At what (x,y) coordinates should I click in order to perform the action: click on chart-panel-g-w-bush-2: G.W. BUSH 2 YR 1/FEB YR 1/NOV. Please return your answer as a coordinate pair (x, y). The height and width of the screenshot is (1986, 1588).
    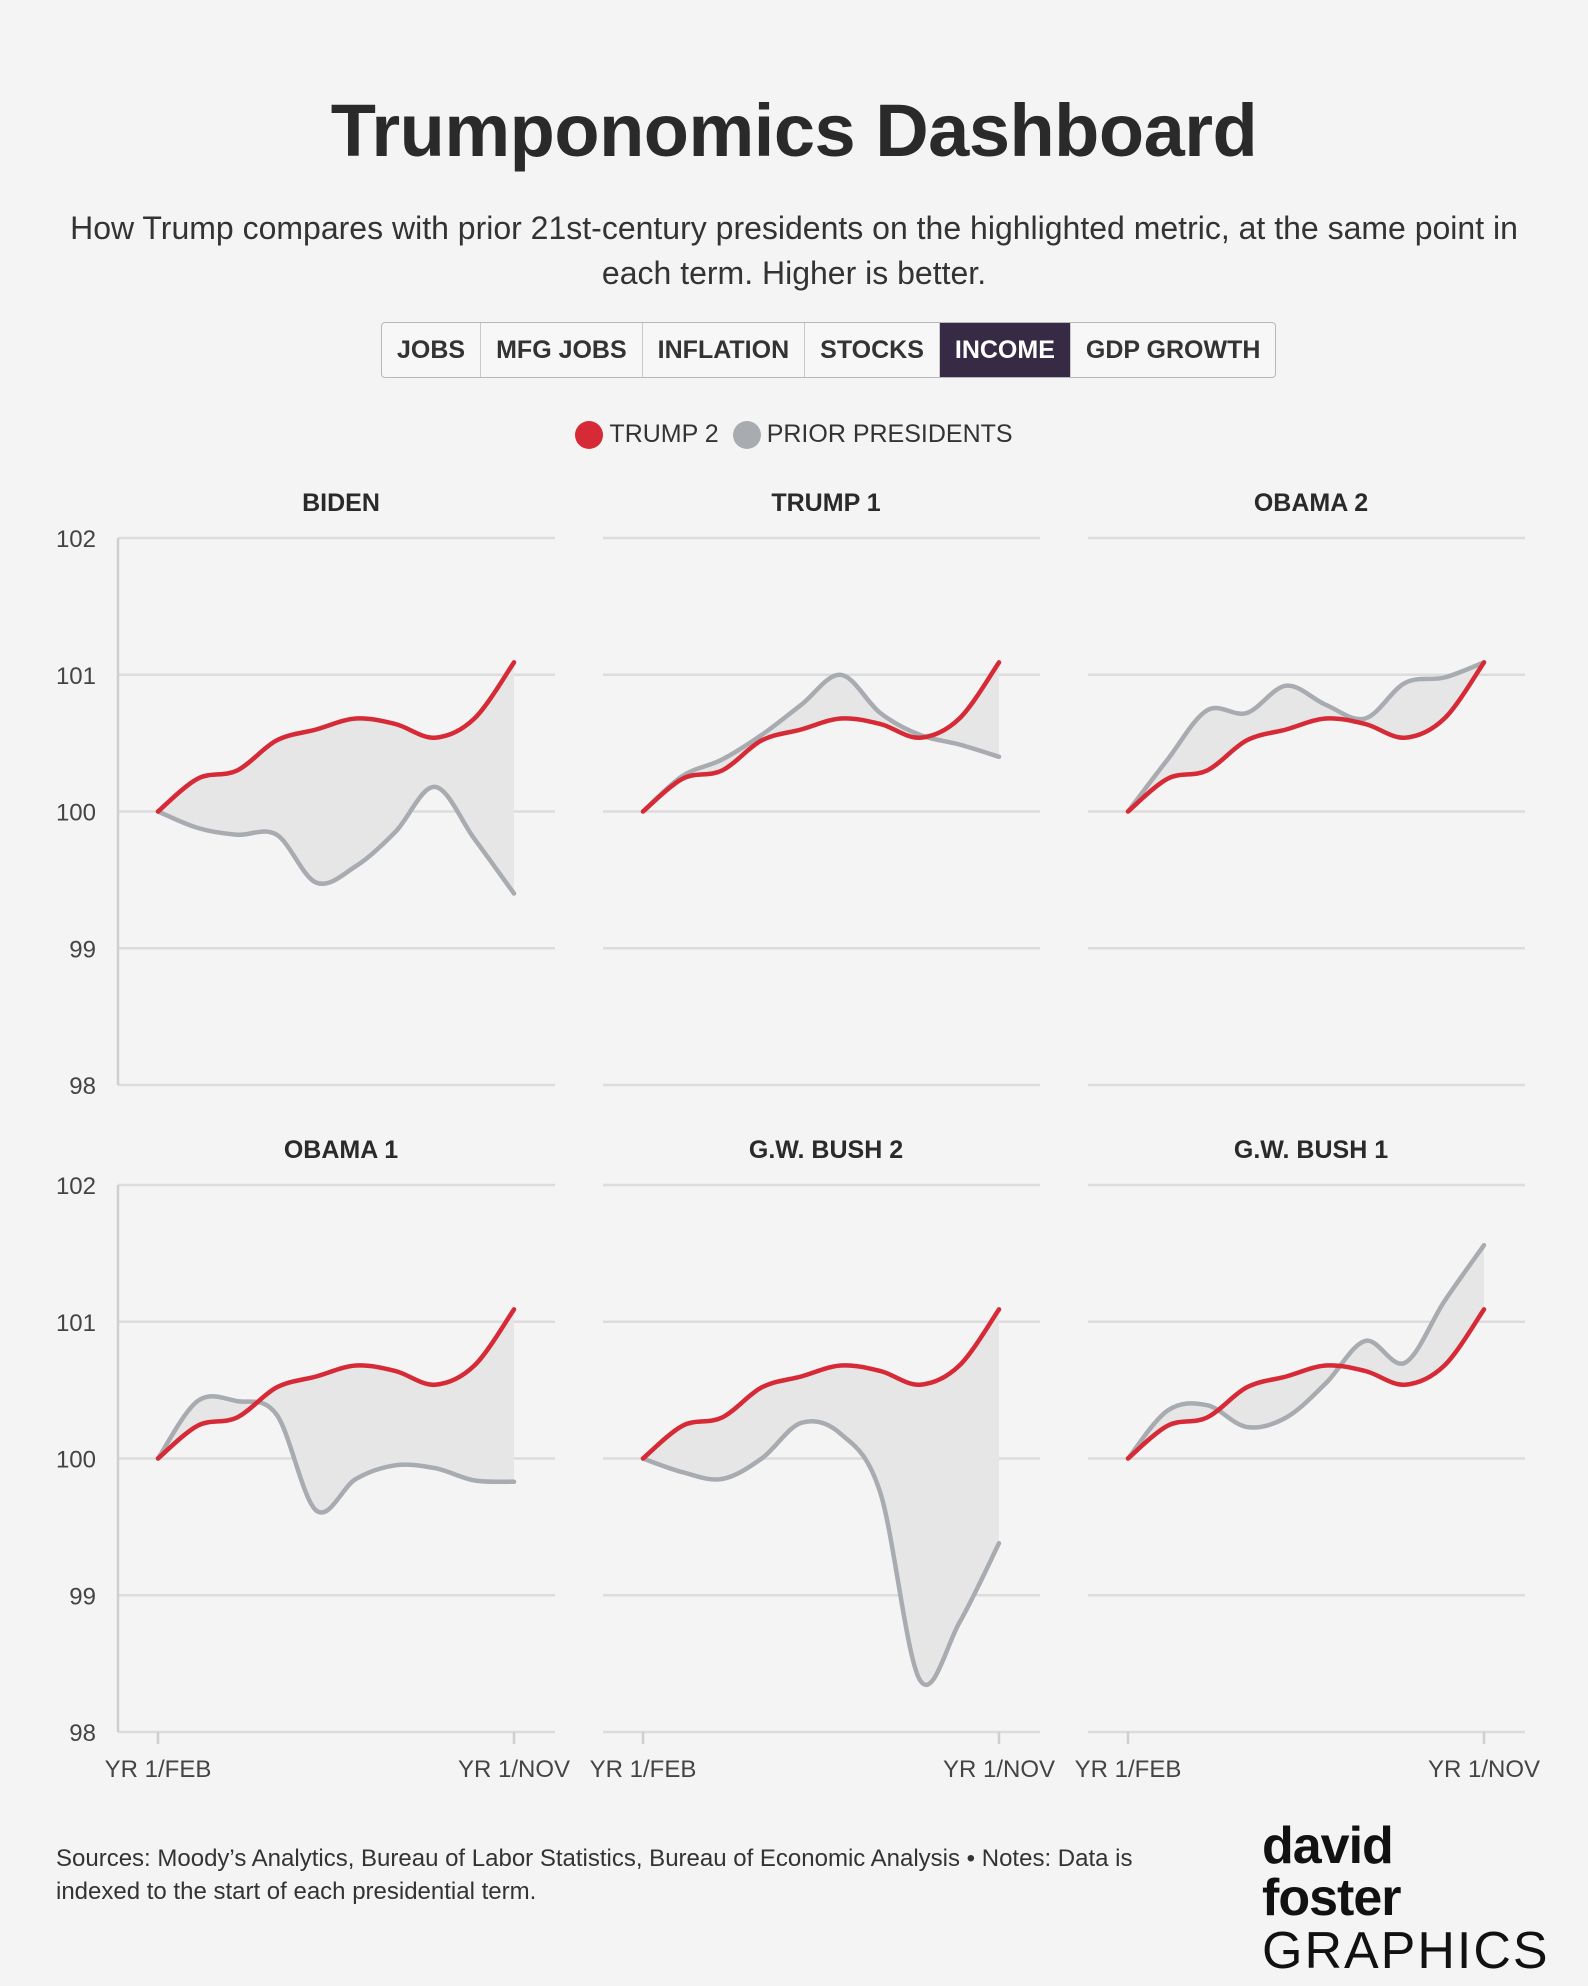
    Looking at the image, I should click on (822, 1459).